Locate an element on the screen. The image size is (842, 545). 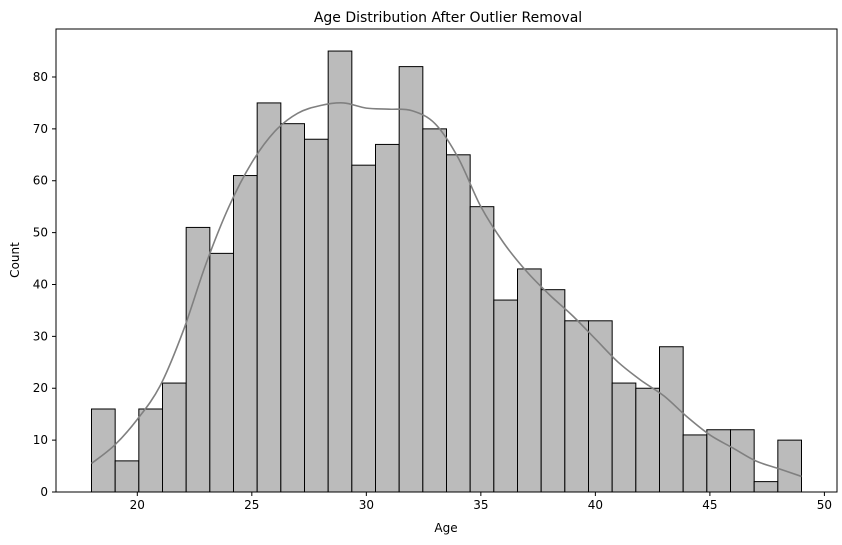
x-tick-label: 45 is located at coordinates (709, 505).